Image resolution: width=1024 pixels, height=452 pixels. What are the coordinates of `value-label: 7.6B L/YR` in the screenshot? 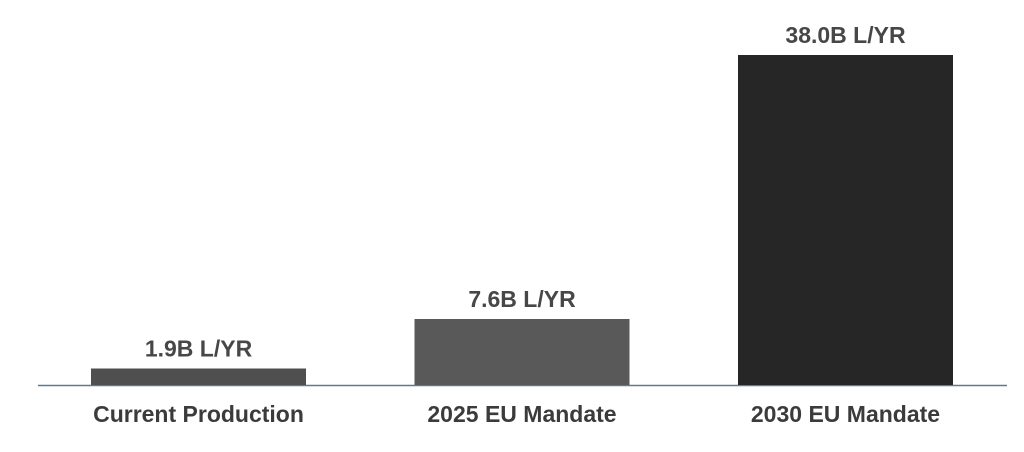 It's located at (522, 299).